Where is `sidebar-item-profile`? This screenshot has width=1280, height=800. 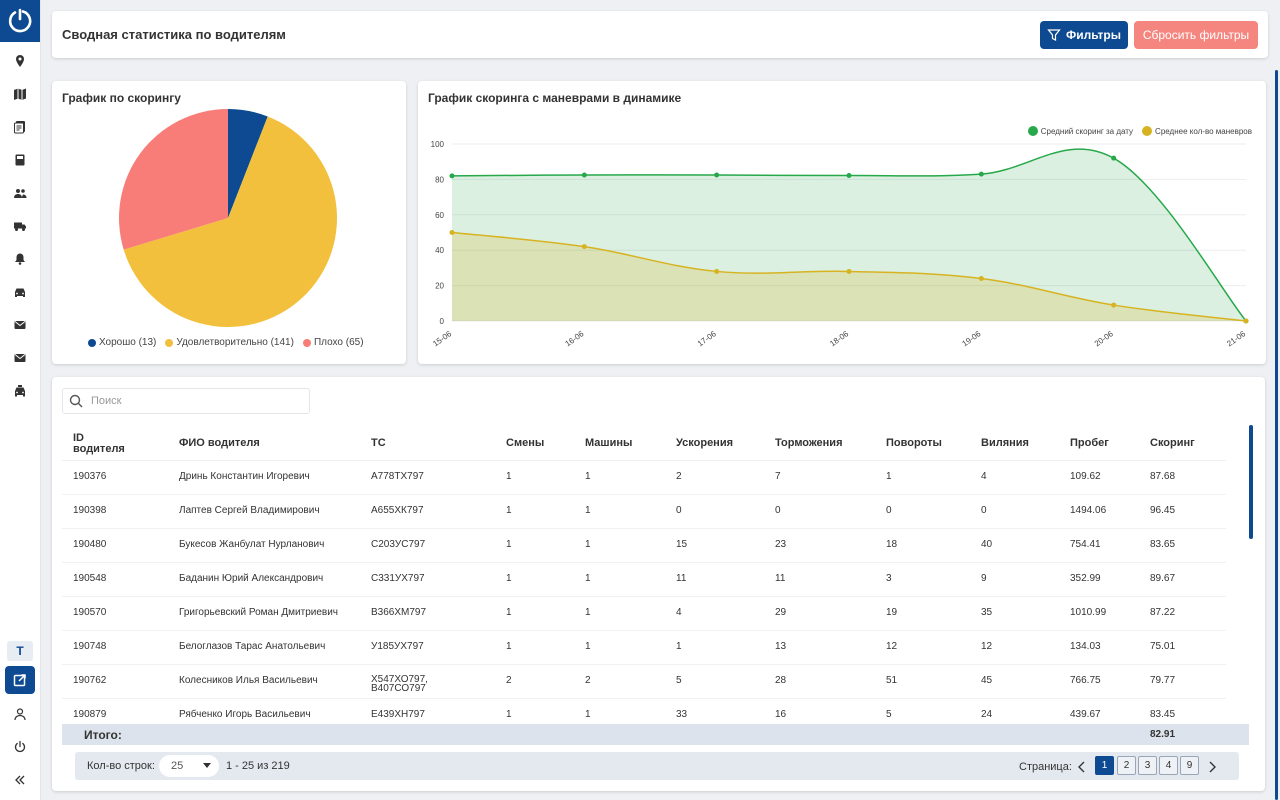
sidebar-item-profile is located at coordinates (20, 713).